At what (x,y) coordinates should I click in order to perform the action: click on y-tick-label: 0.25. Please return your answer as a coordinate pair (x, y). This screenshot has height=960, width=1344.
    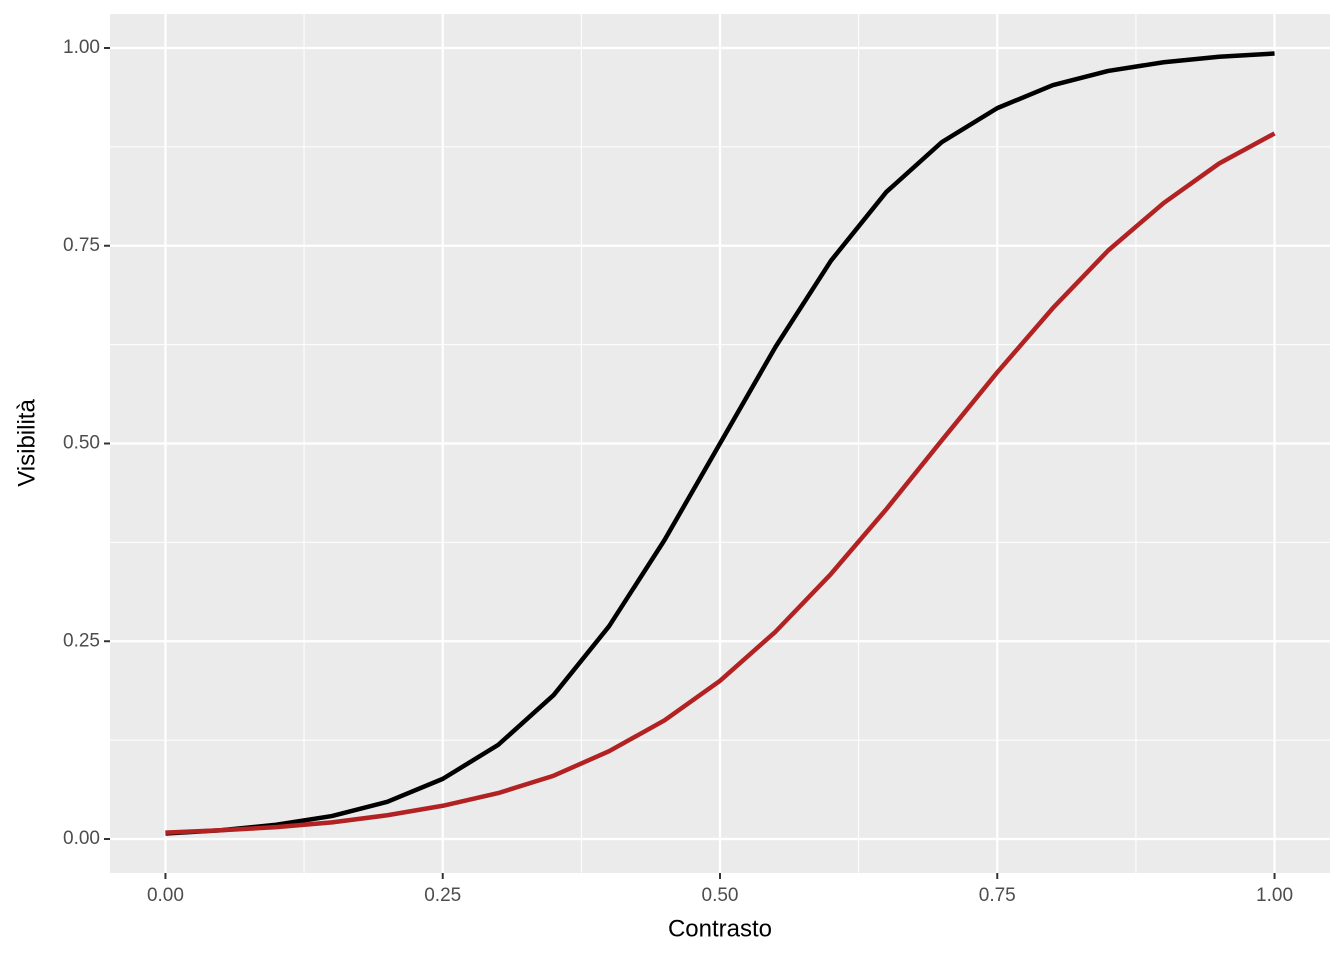
    Looking at the image, I should click on (81, 640).